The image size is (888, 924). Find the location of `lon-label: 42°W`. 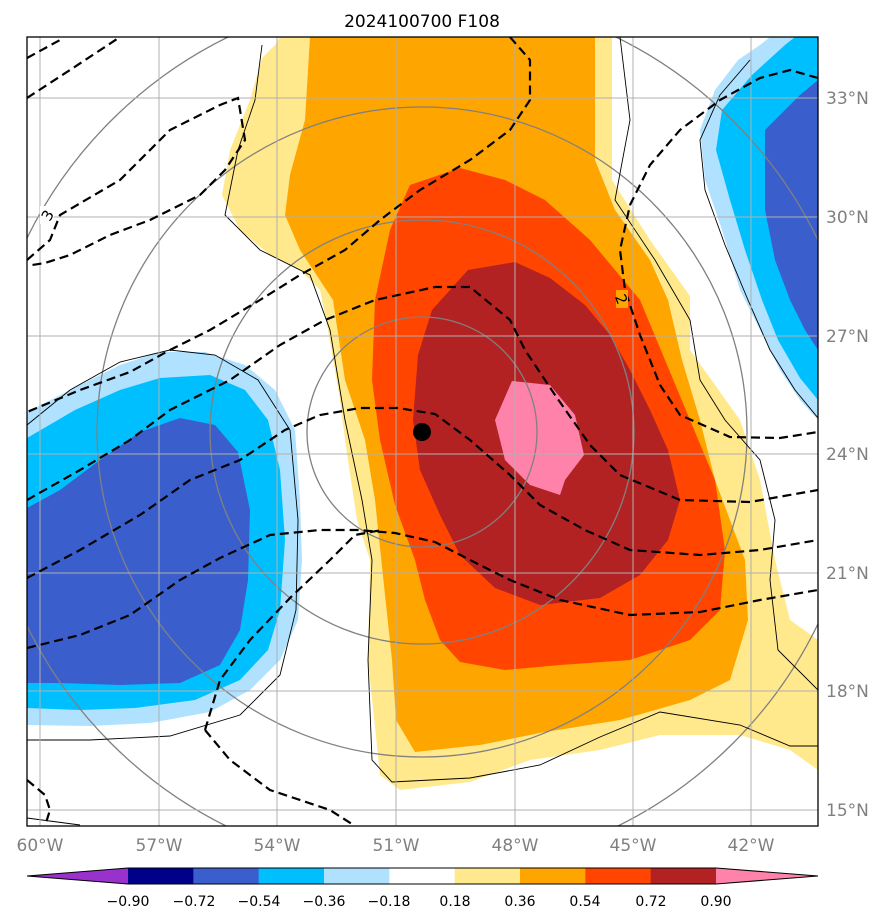

lon-label: 42°W is located at coordinates (751, 846).